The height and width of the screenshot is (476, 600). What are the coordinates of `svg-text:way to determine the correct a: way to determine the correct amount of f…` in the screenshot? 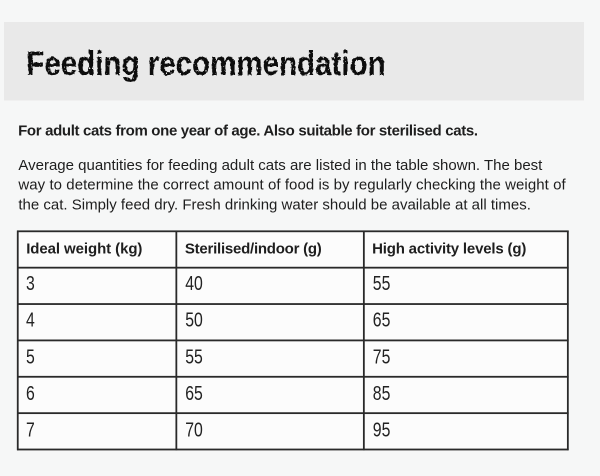 It's located at (291, 185).